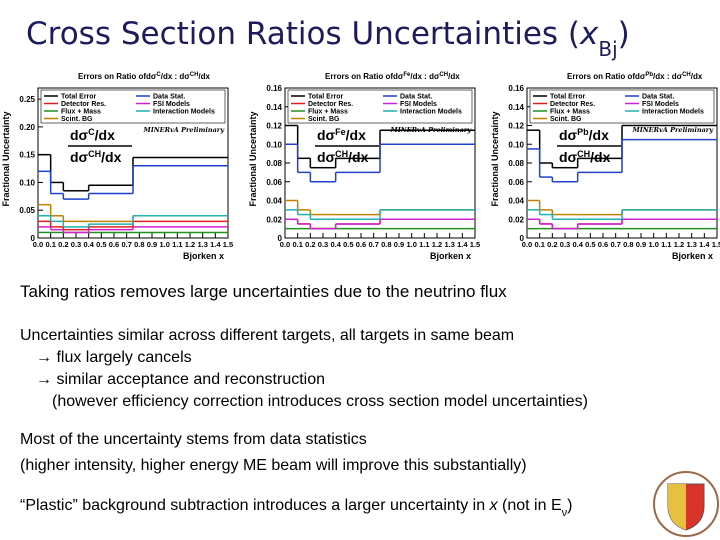  I want to click on text-part: Bj, so click(607, 49).